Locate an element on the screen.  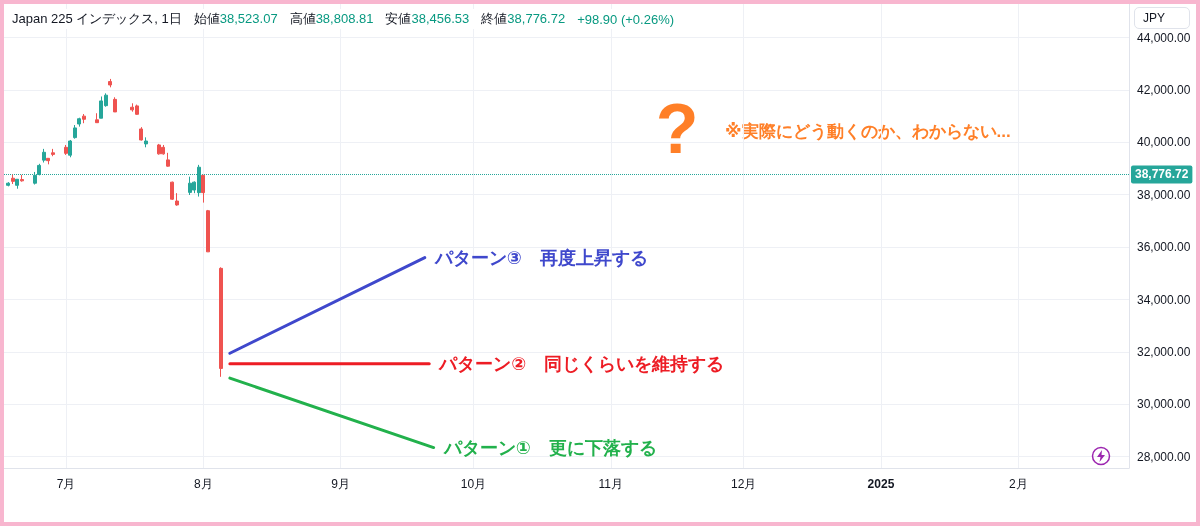
series-label: パターン③ 再度上昇する is located at coordinates (541, 257).